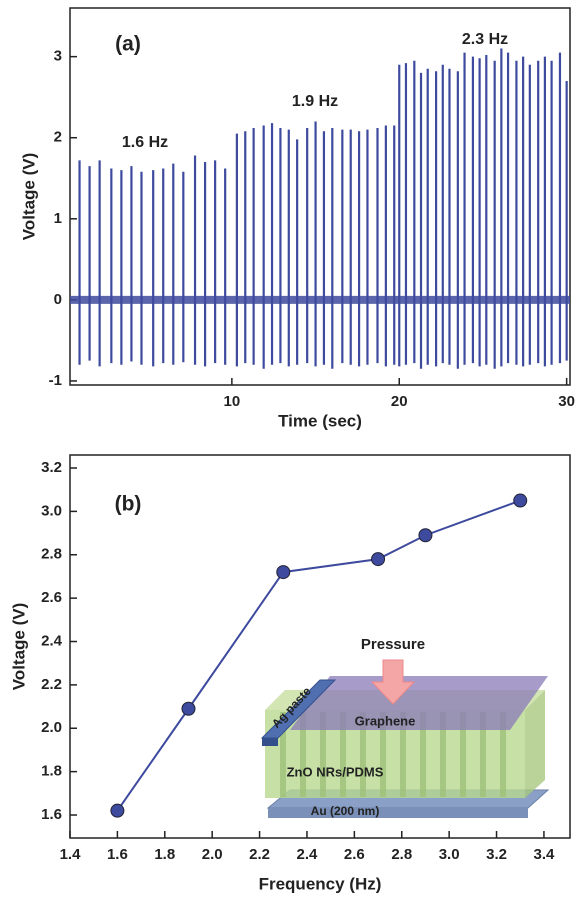 The image size is (576, 898). I want to click on x-tick-label: 10, so click(232, 401).